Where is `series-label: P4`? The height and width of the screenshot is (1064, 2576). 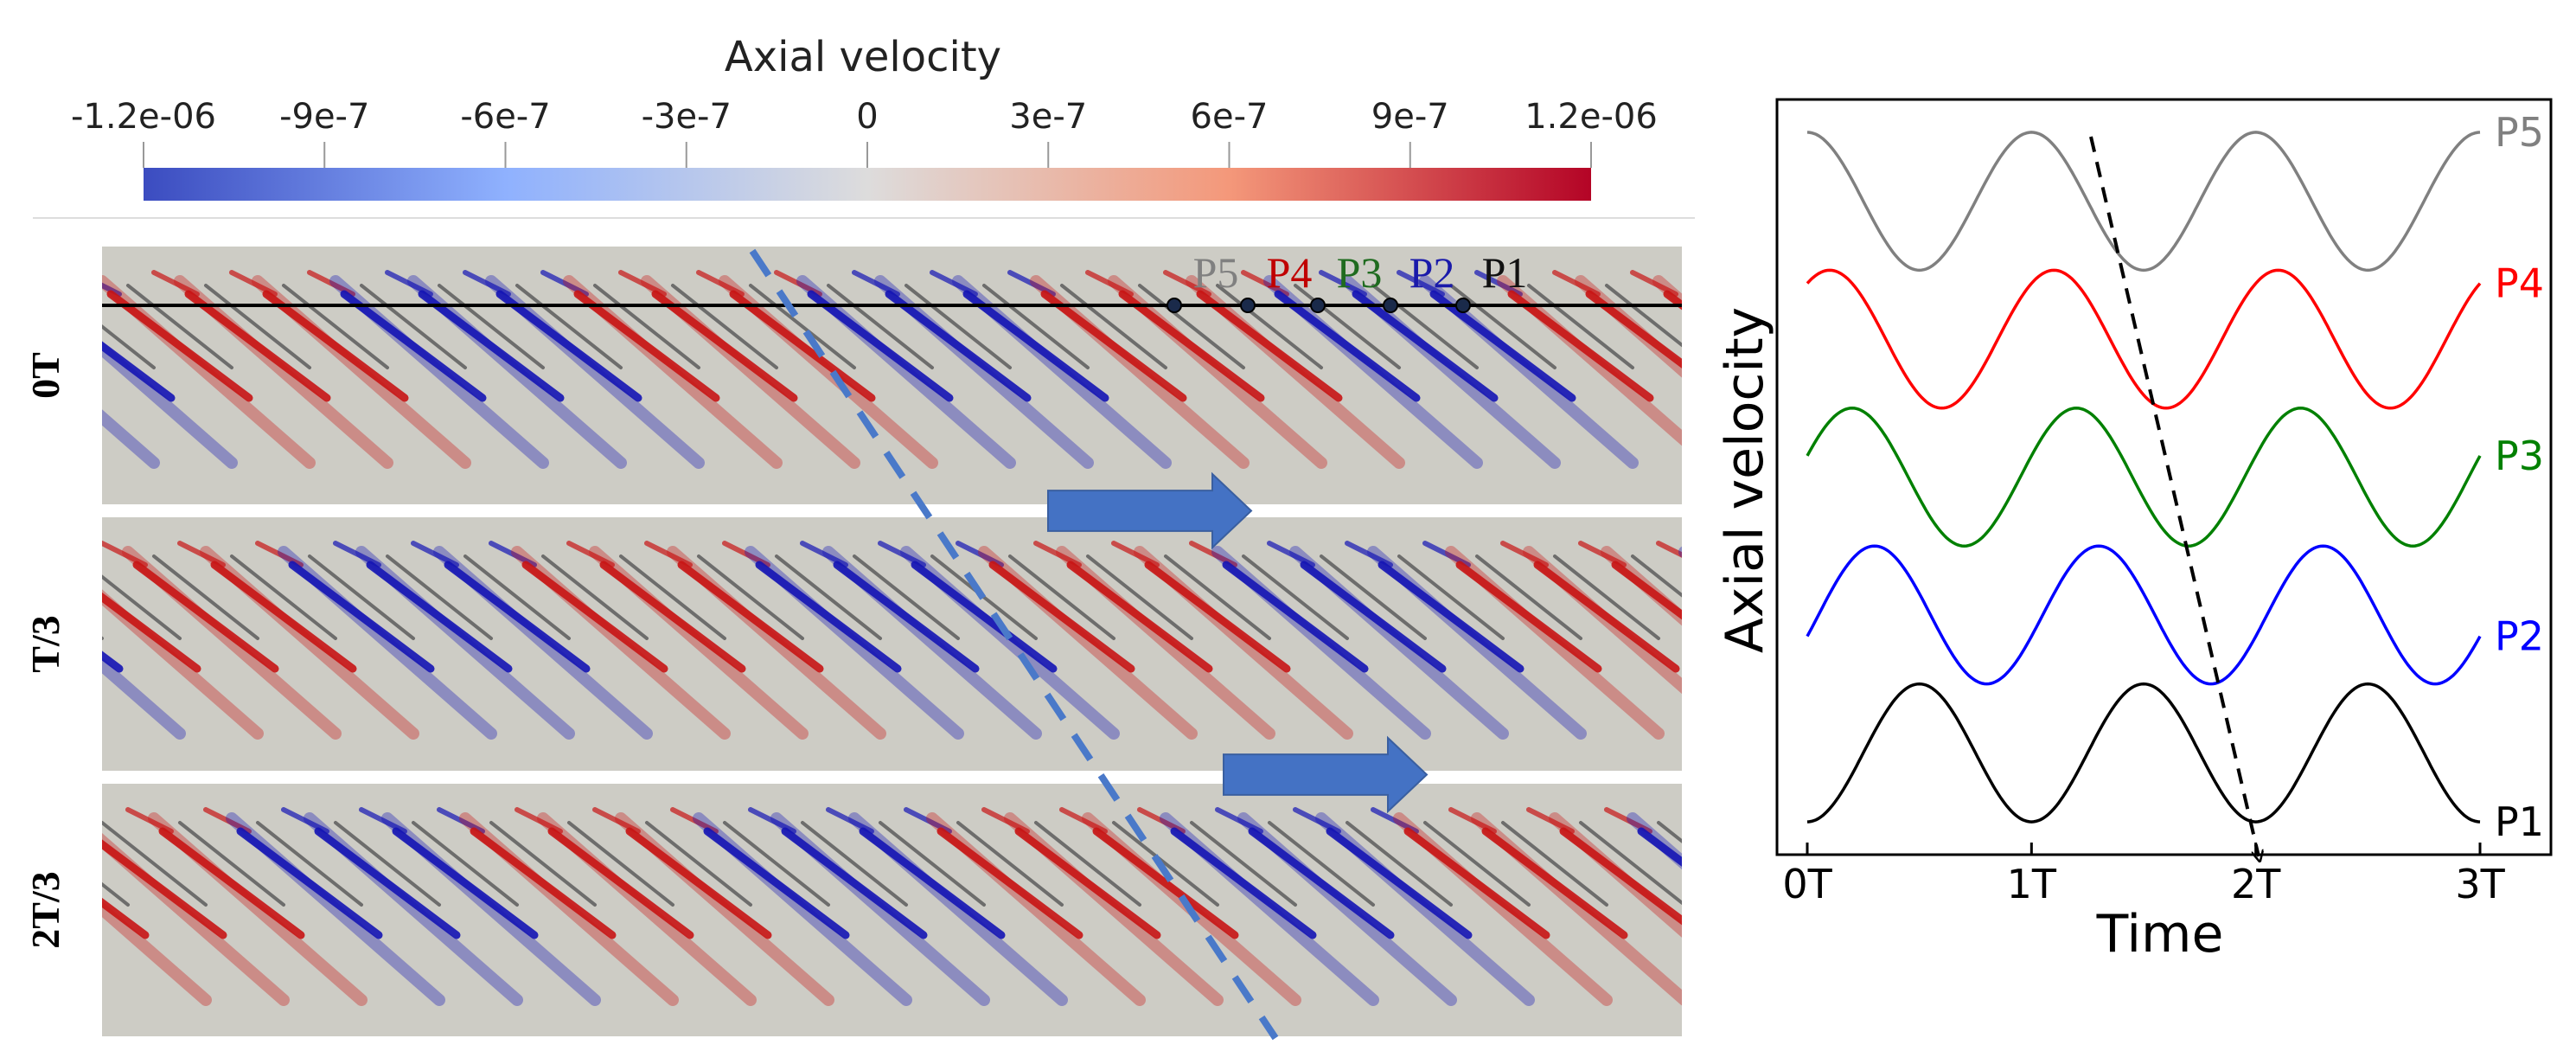 series-label: P4 is located at coordinates (2519, 283).